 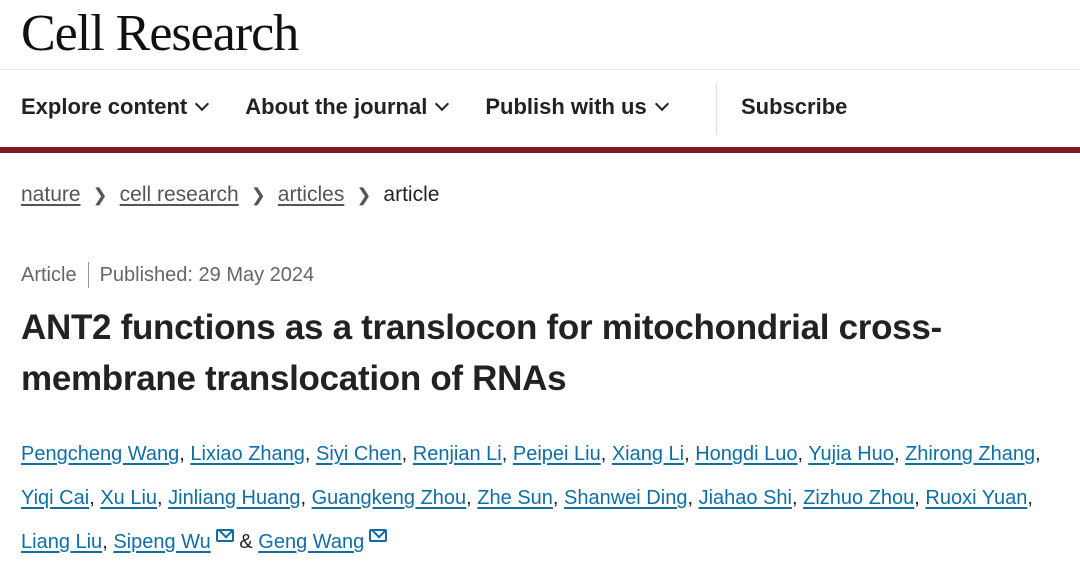 What do you see at coordinates (311, 194) in the screenshot?
I see `breadcrumb-articles: articles` at bounding box center [311, 194].